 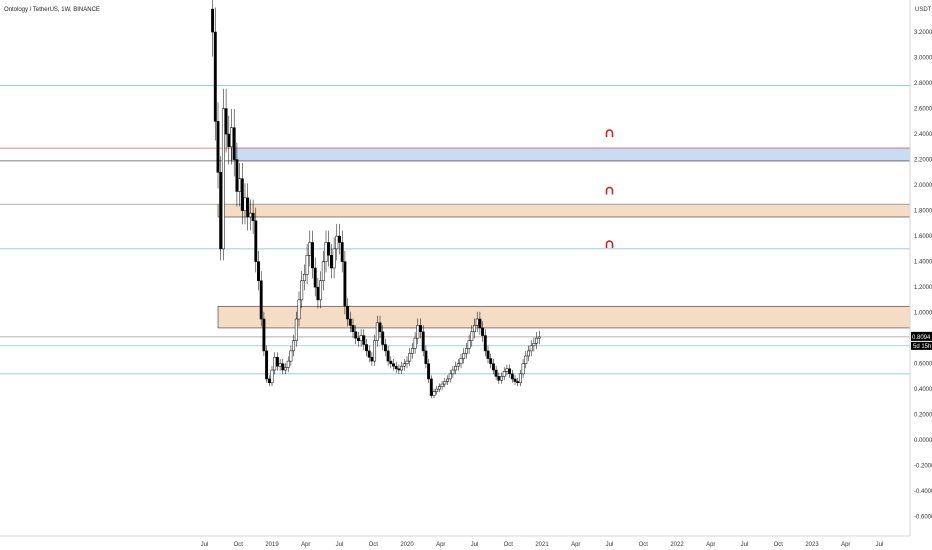 What do you see at coordinates (923, 212) in the screenshot?
I see `y-tick-label: 1.8000` at bounding box center [923, 212].